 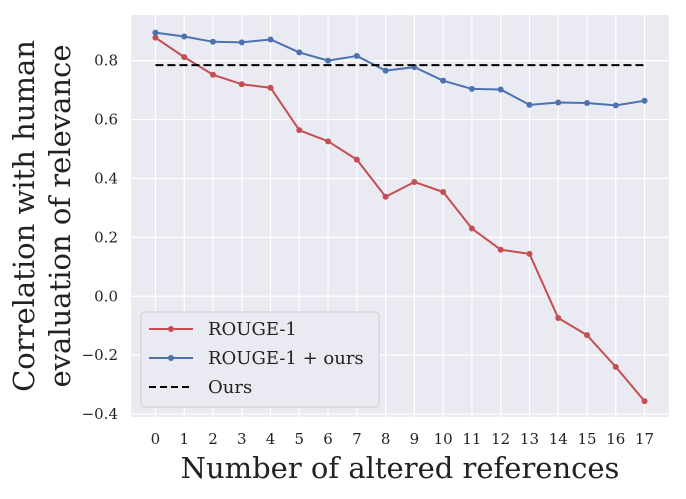 I want to click on legend-label-ours: Ours, so click(x=230, y=387).